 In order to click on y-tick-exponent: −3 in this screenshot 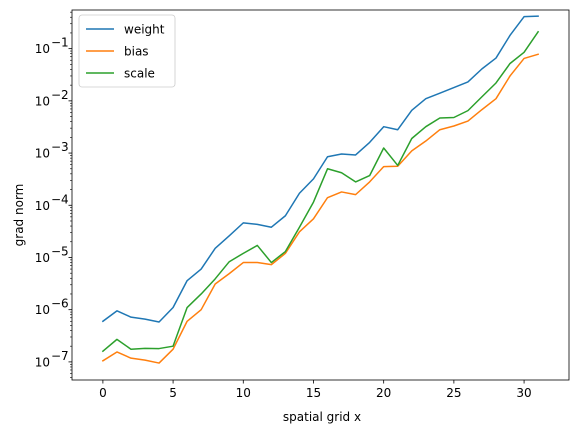, I will do `click(60, 147)`.